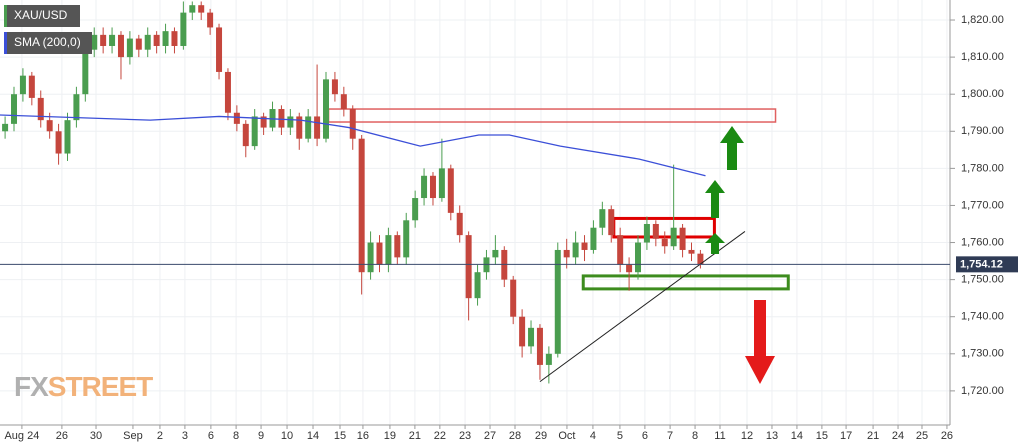 This screenshot has width=1024, height=445. What do you see at coordinates (982, 131) in the screenshot?
I see `y-tick-label: 1,790.00` at bounding box center [982, 131].